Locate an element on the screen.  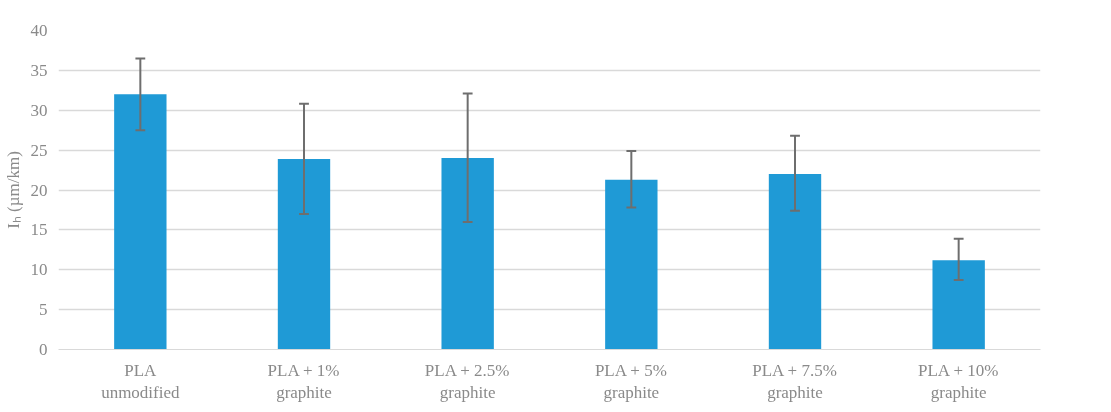
y-tick-label: 25 is located at coordinates (39, 150).